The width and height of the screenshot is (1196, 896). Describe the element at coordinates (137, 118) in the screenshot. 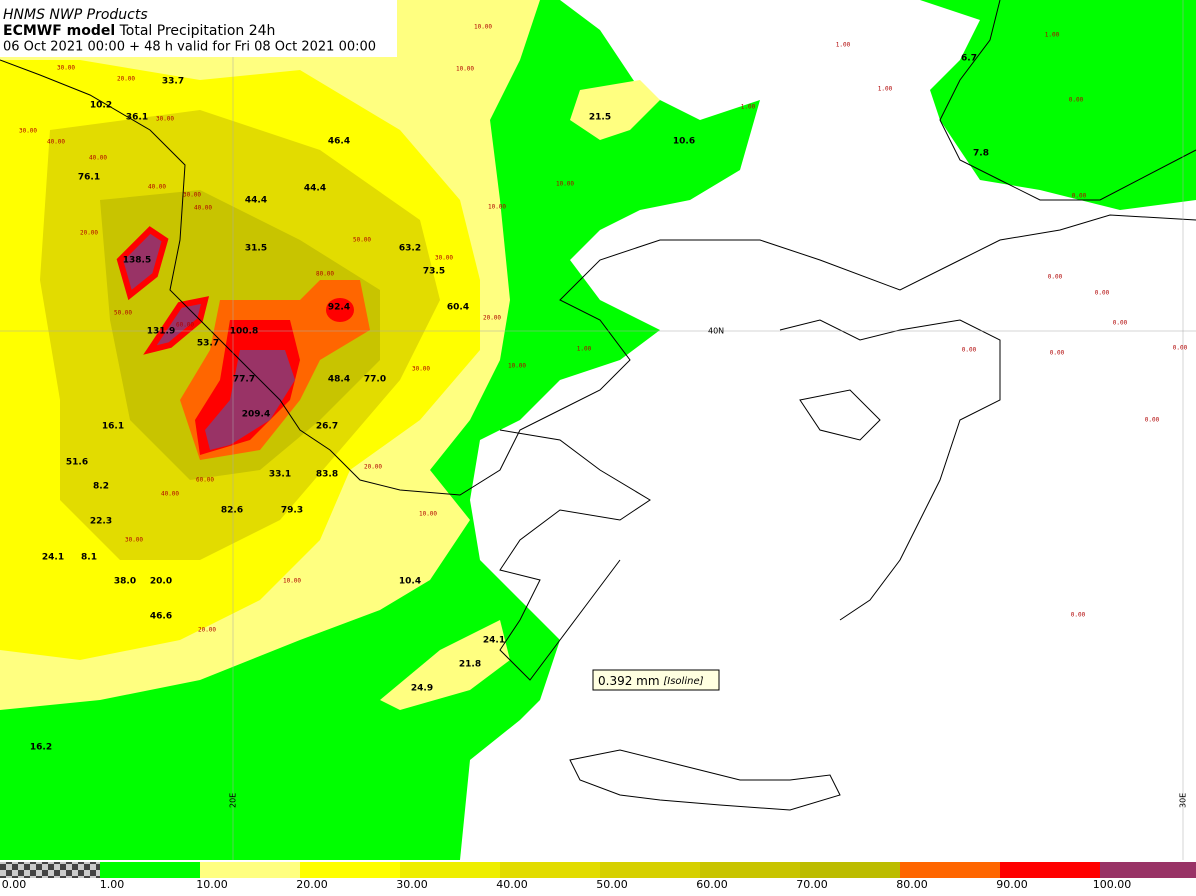

I see `point-value: 36.1` at that location.